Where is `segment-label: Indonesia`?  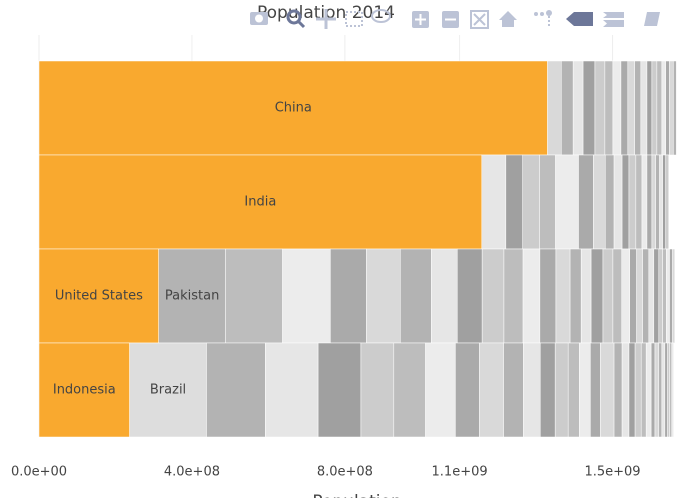
segment-label: Indonesia is located at coordinates (84, 390).